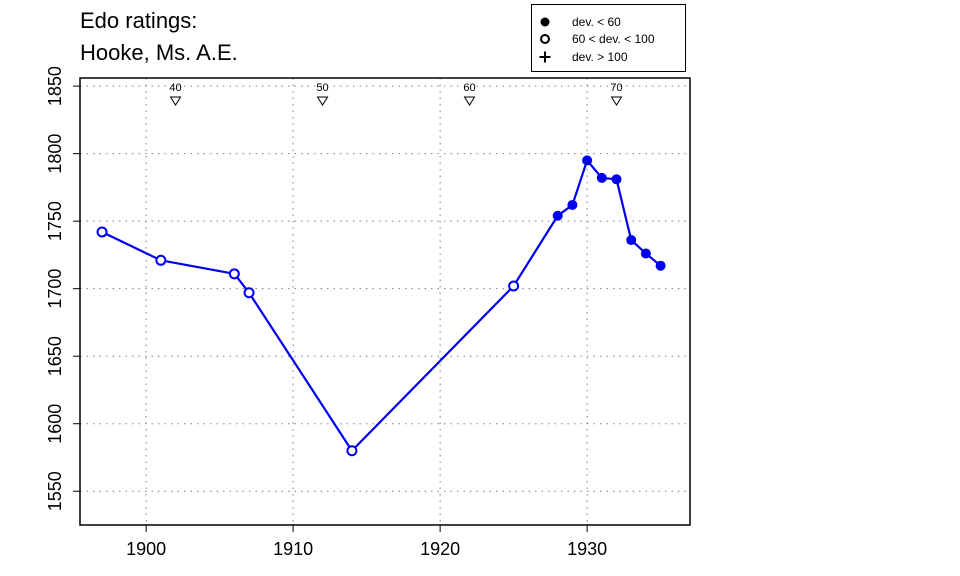 This screenshot has width=960, height=576. What do you see at coordinates (396, 94) in the screenshot?
I see `age-markers: 40 50 60 70` at bounding box center [396, 94].